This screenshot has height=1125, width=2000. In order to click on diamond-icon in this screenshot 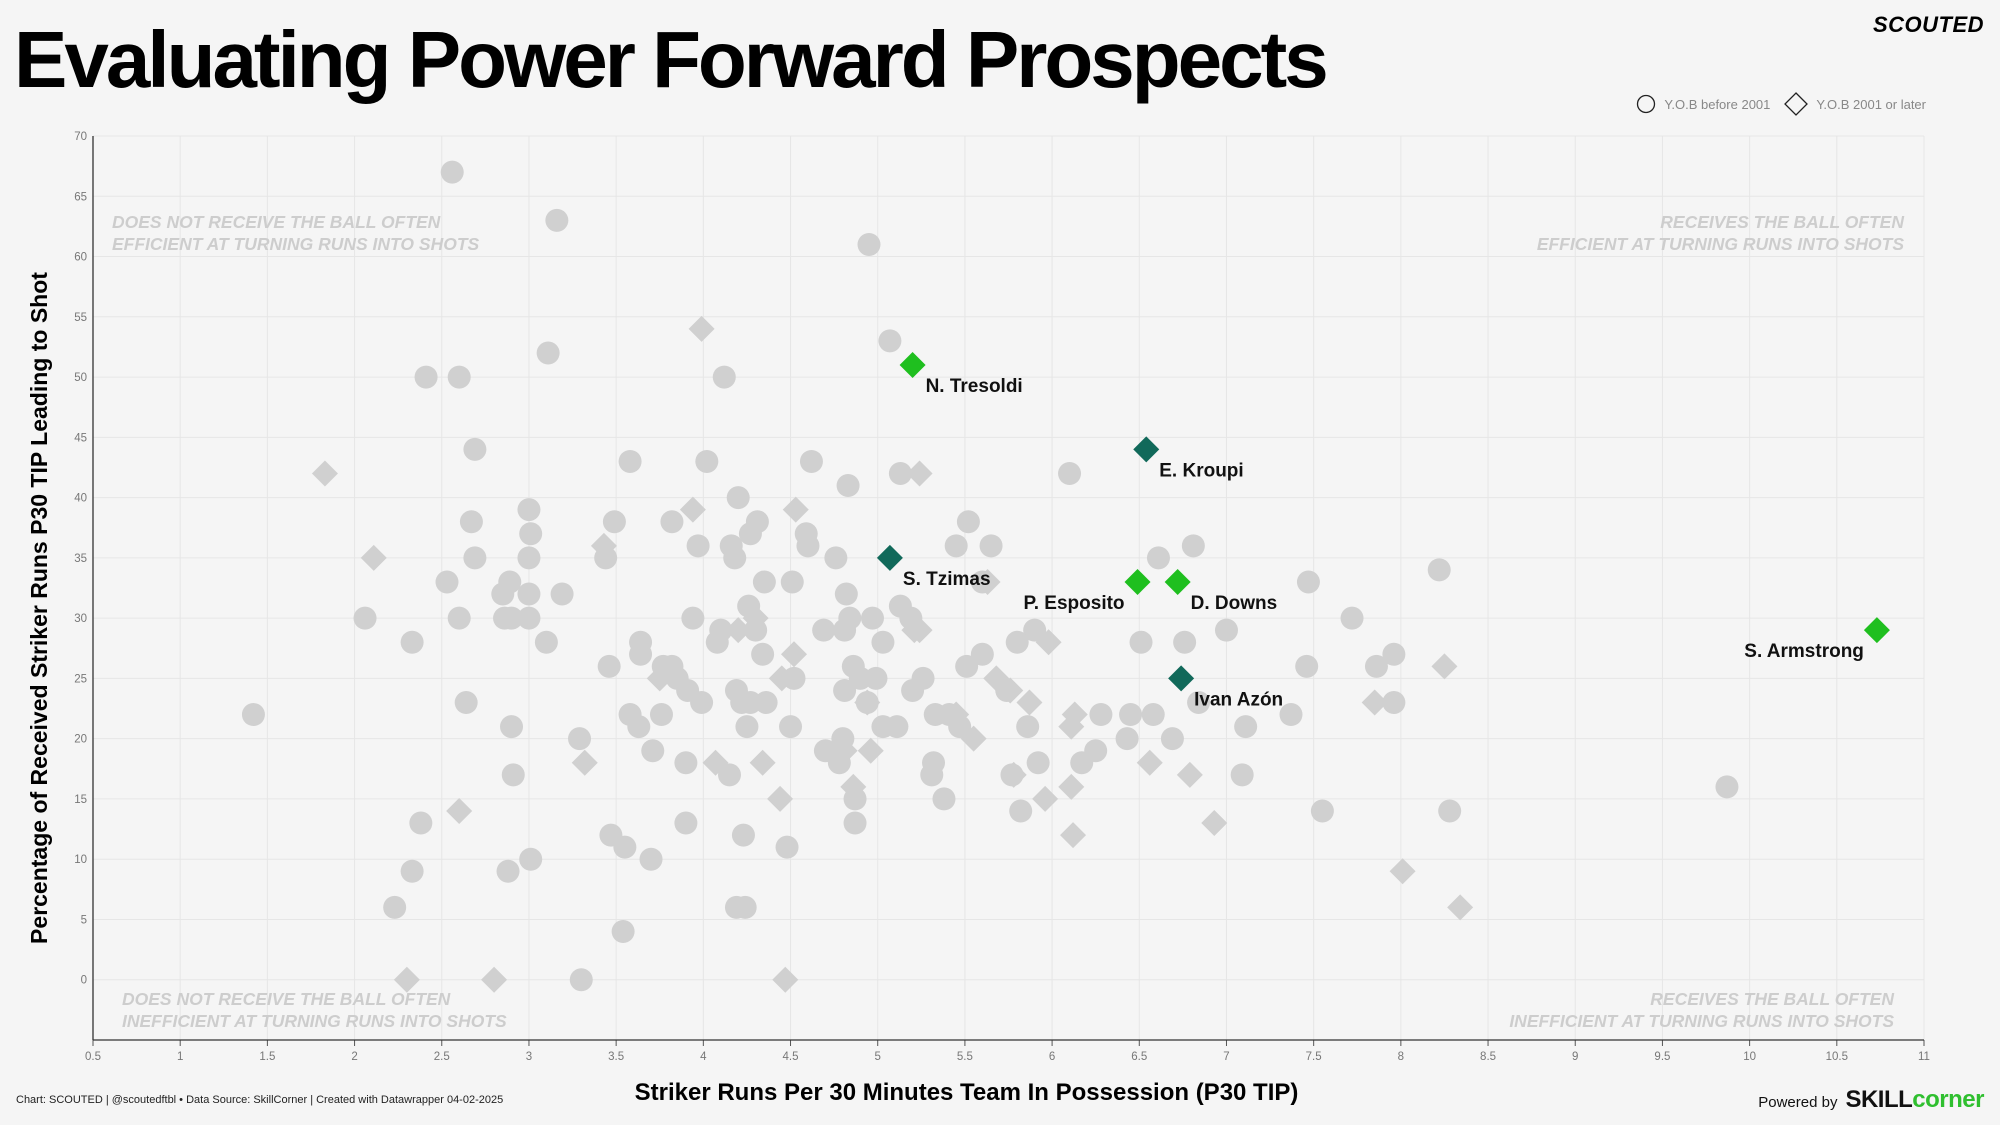, I will do `click(1796, 104)`.